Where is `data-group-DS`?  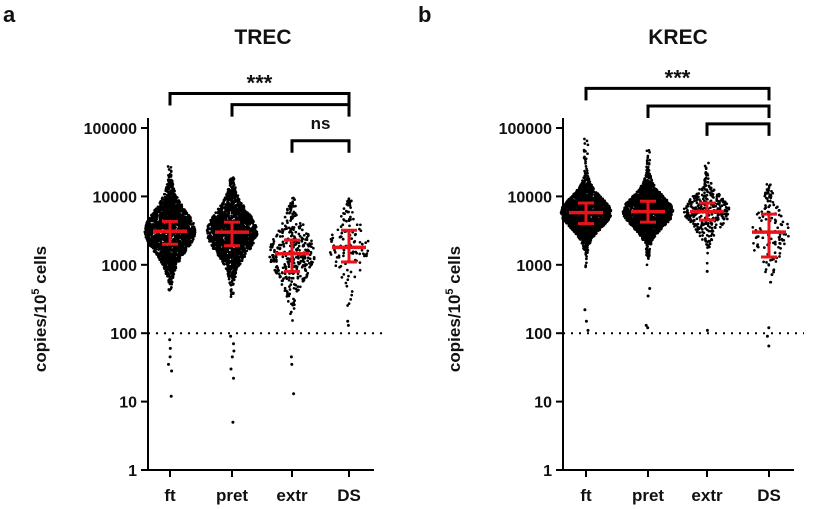
data-group-DS is located at coordinates (349, 262).